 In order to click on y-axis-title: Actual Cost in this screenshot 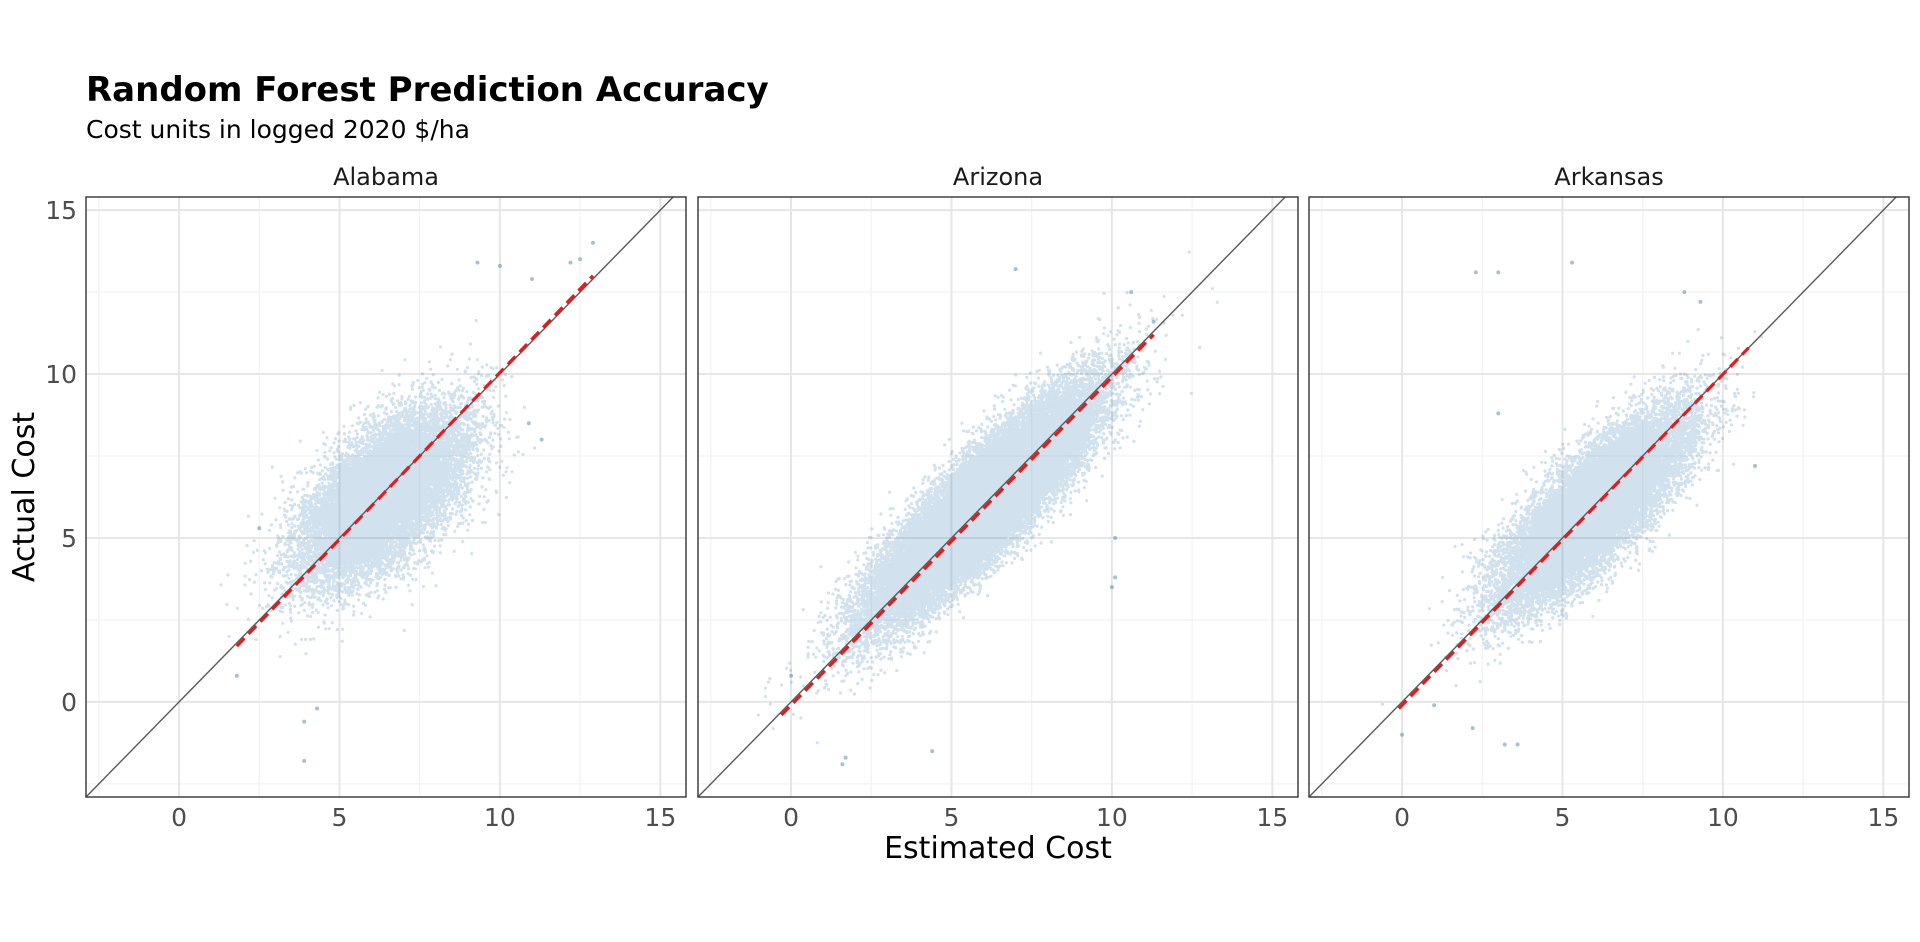, I will do `click(24, 497)`.